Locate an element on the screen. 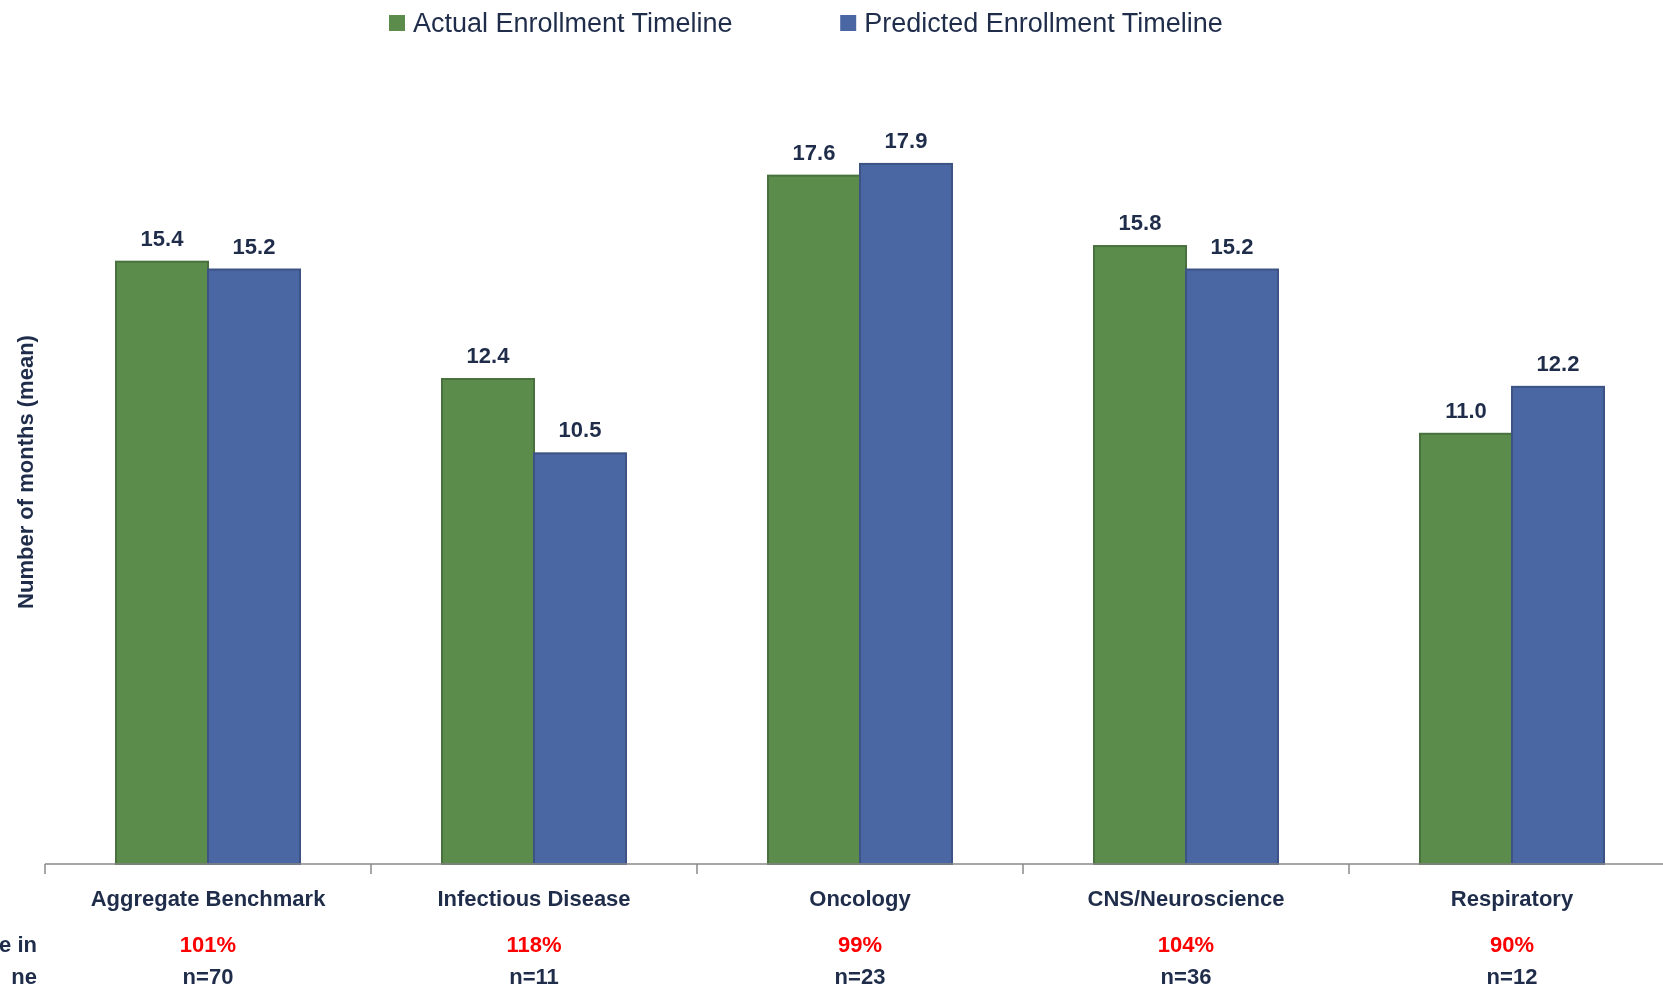  text: 104% is located at coordinates (1186, 944).